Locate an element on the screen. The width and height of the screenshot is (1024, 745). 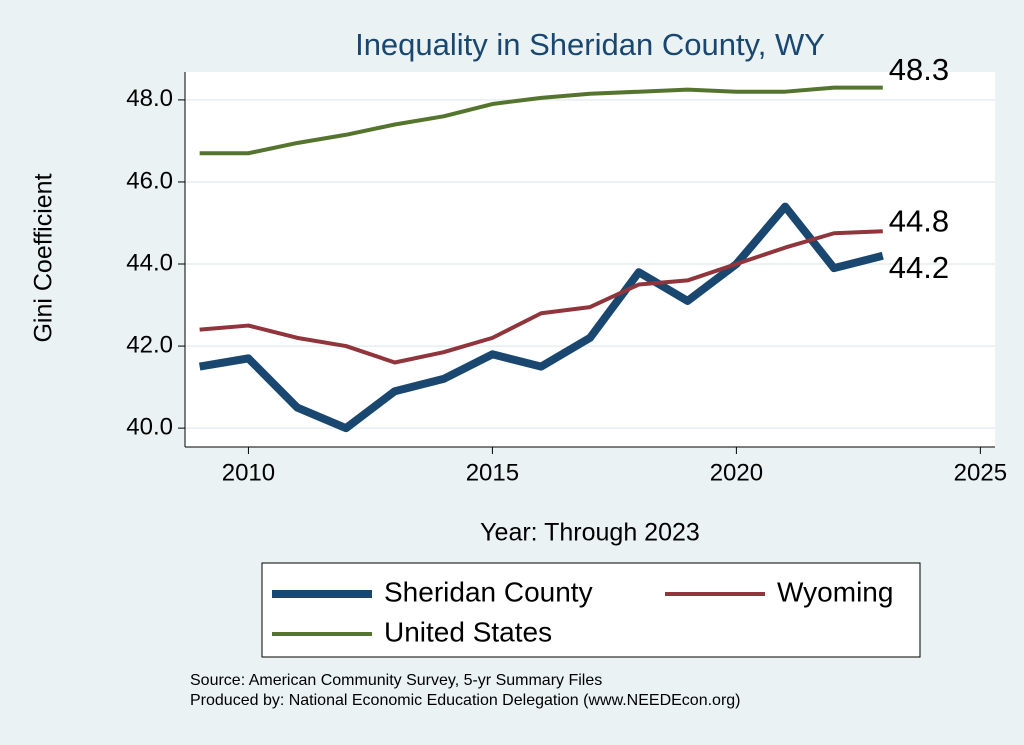
y-tick-label: 48.0 is located at coordinates (149, 98).